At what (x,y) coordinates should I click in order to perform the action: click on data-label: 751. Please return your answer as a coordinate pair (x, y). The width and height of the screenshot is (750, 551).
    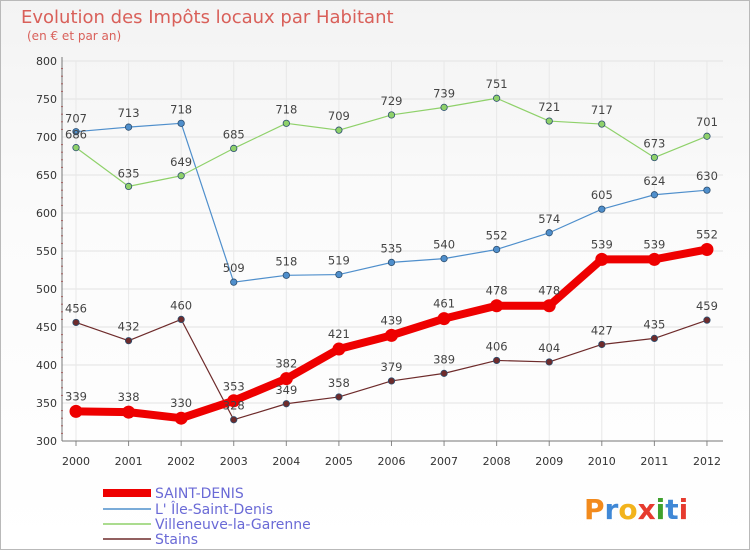
    Looking at the image, I should click on (497, 84).